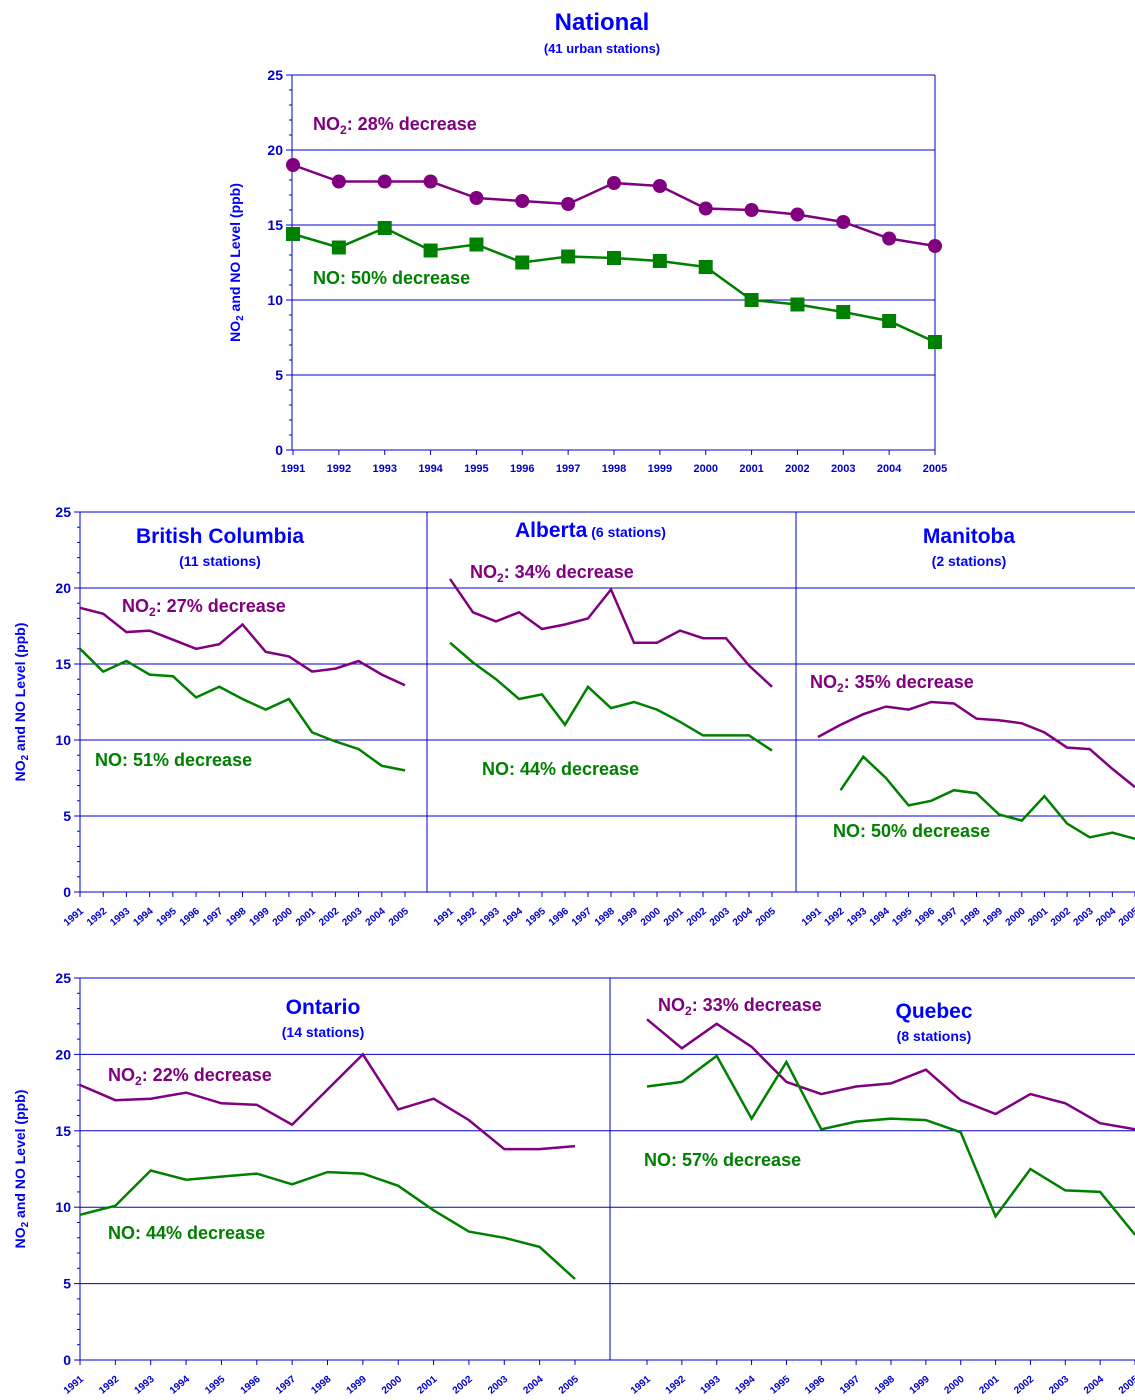 Image resolution: width=1135 pixels, height=1400 pixels. What do you see at coordinates (220, 561) in the screenshot?
I see `chart-subtitle: (11 stations)` at bounding box center [220, 561].